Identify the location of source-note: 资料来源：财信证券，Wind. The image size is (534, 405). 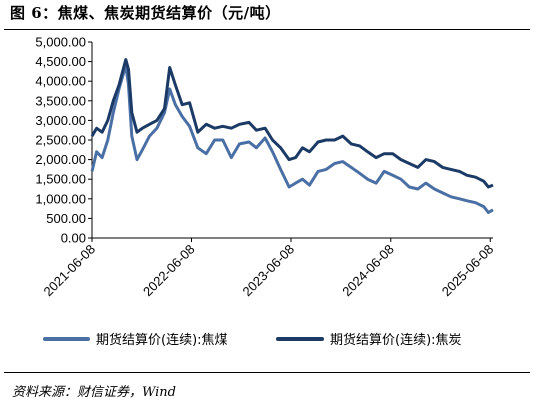
(94, 392).